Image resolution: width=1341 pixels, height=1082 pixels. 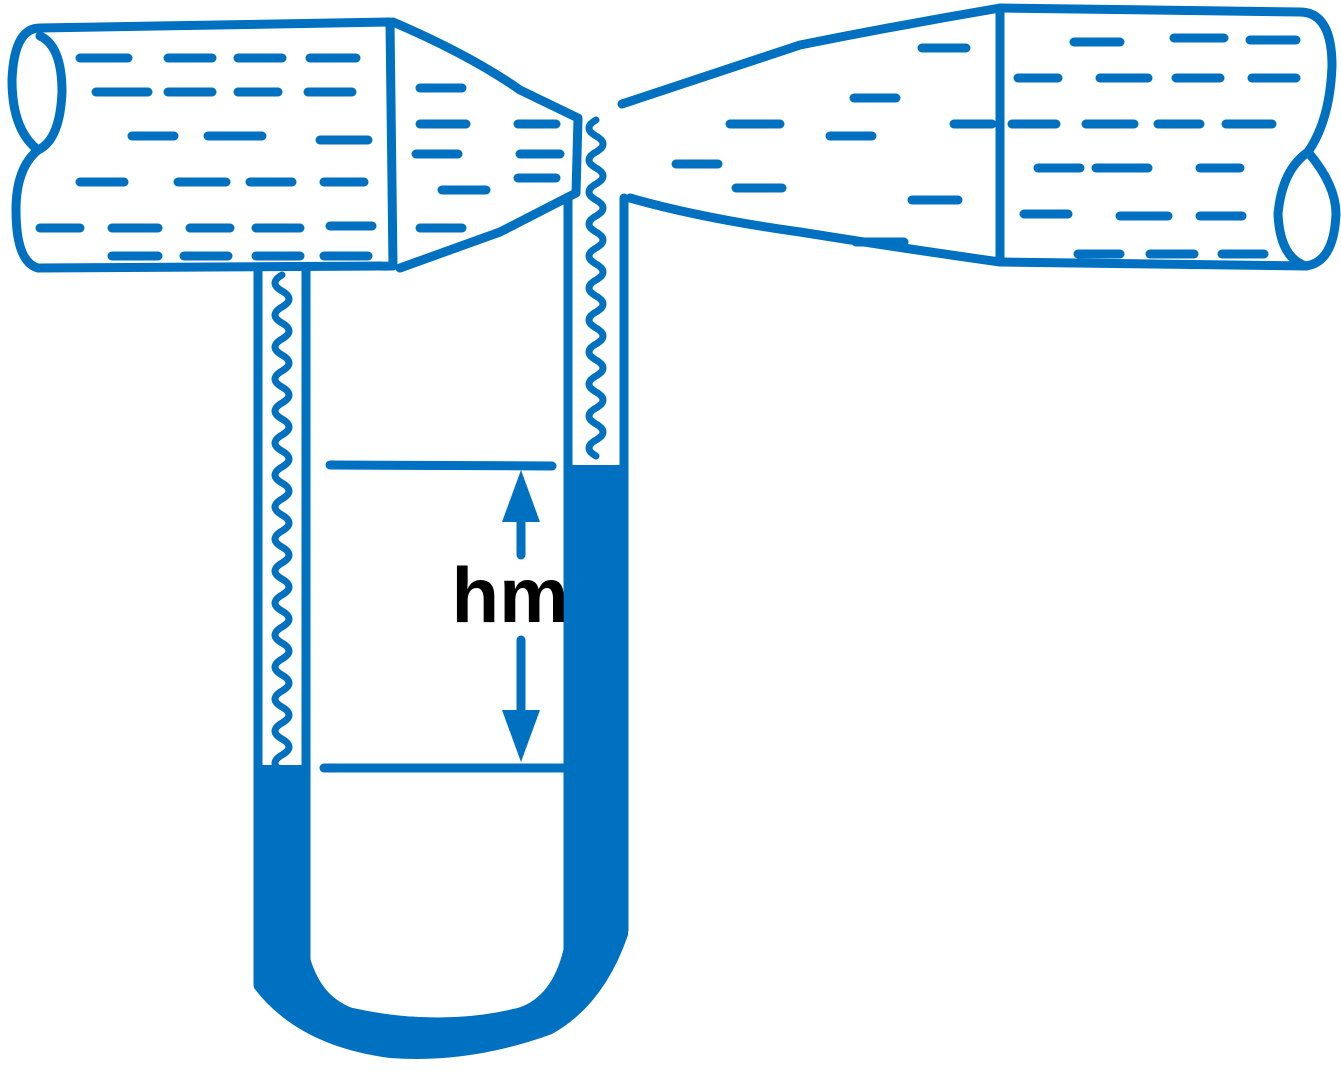 I want to click on hm-arrow-down-head, so click(x=521, y=736).